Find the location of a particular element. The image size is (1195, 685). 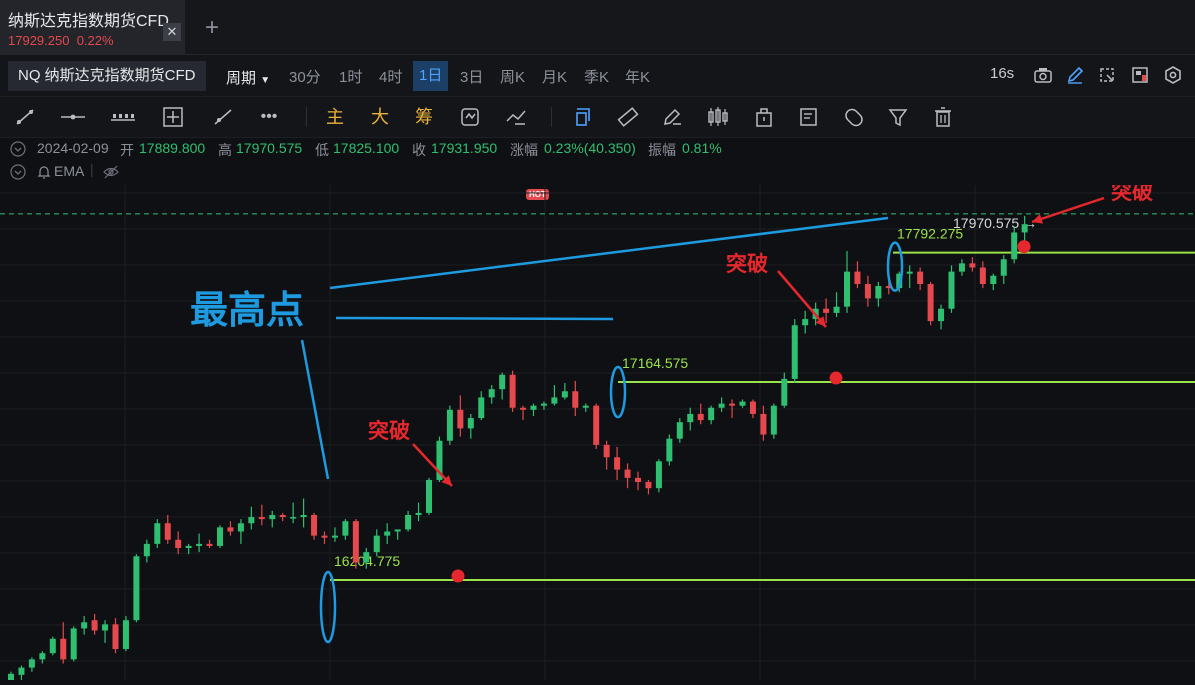

high-price-label: 17970.575 → is located at coordinates (995, 223).